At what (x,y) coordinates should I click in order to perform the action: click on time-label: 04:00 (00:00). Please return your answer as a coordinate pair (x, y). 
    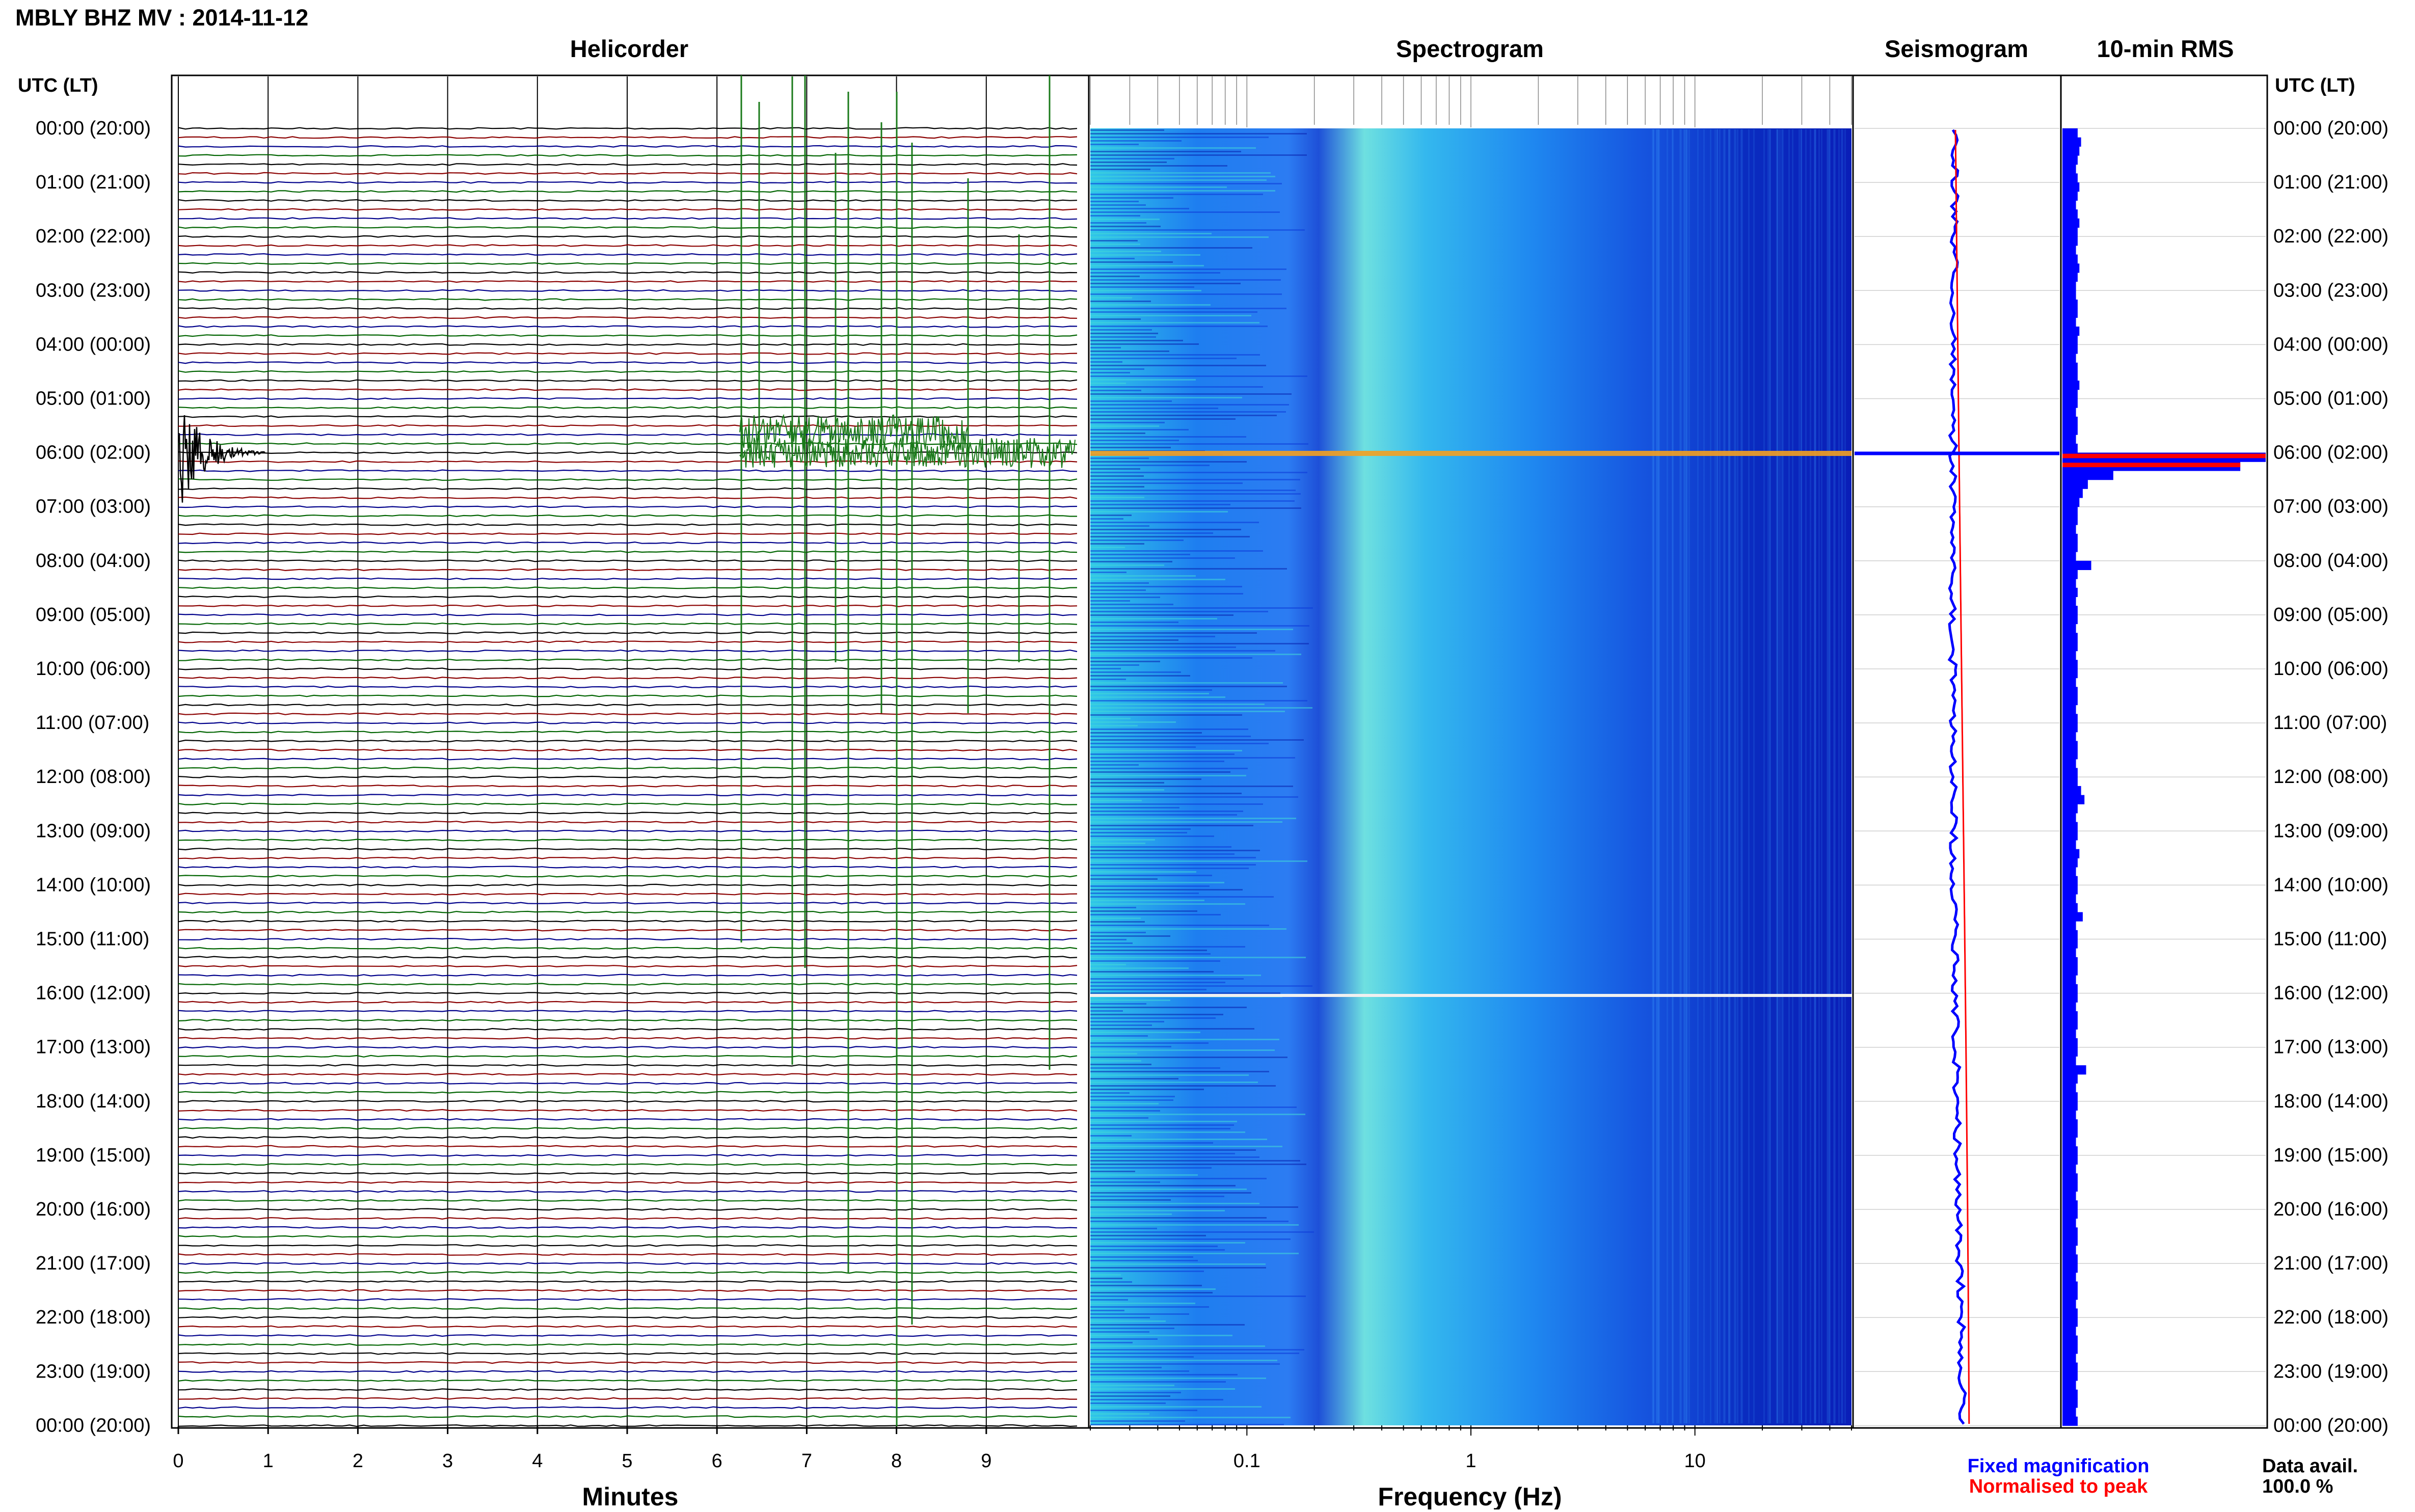
    Looking at the image, I should click on (2331, 344).